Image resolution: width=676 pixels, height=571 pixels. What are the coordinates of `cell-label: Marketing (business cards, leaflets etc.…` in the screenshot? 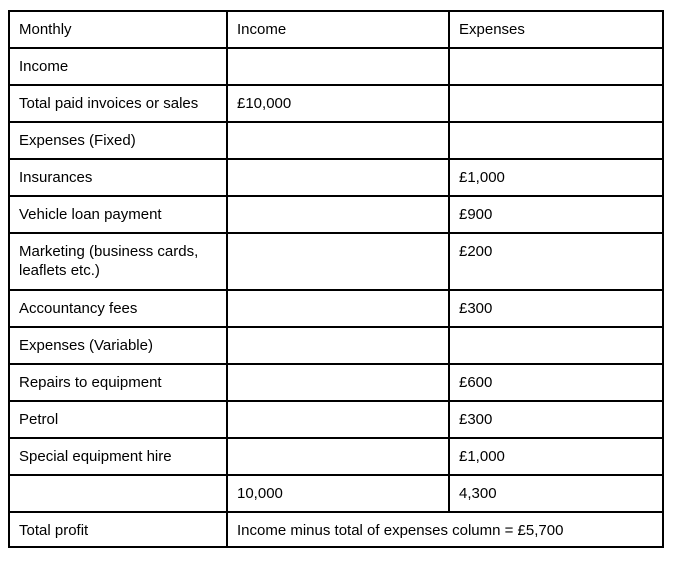 It's located at (118, 261).